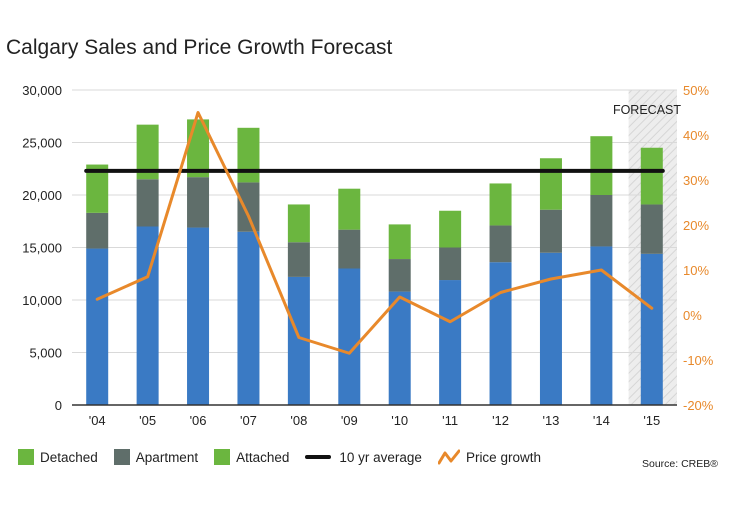 Image resolution: width=736 pixels, height=511 pixels. I want to click on x-tick-label: '11, so click(450, 420).